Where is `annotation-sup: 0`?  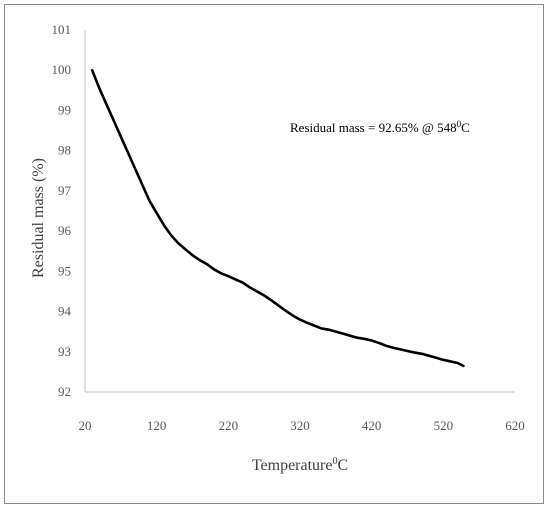
annotation-sup: 0 is located at coordinates (459, 124).